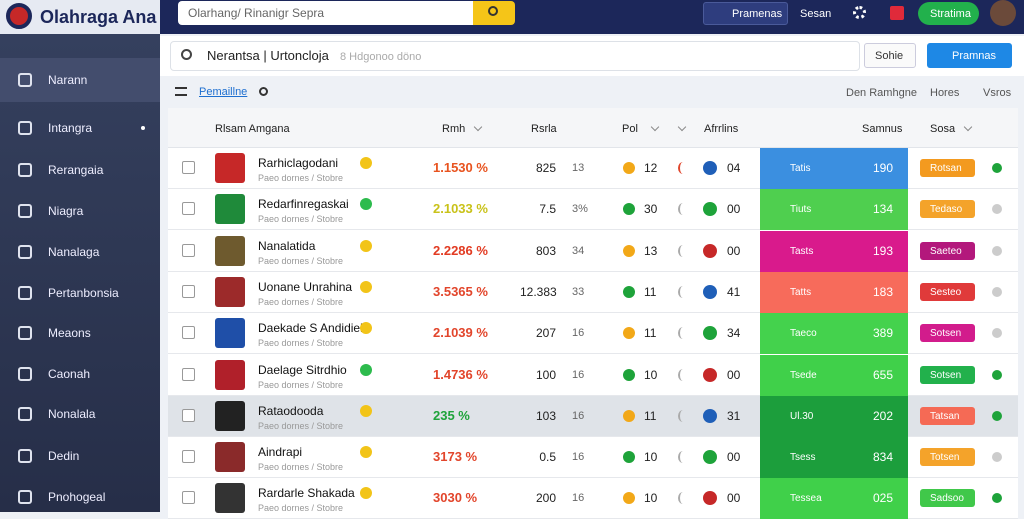 The image size is (1024, 519). Describe the element at coordinates (578, 291) in the screenshot. I see `count: 33` at that location.